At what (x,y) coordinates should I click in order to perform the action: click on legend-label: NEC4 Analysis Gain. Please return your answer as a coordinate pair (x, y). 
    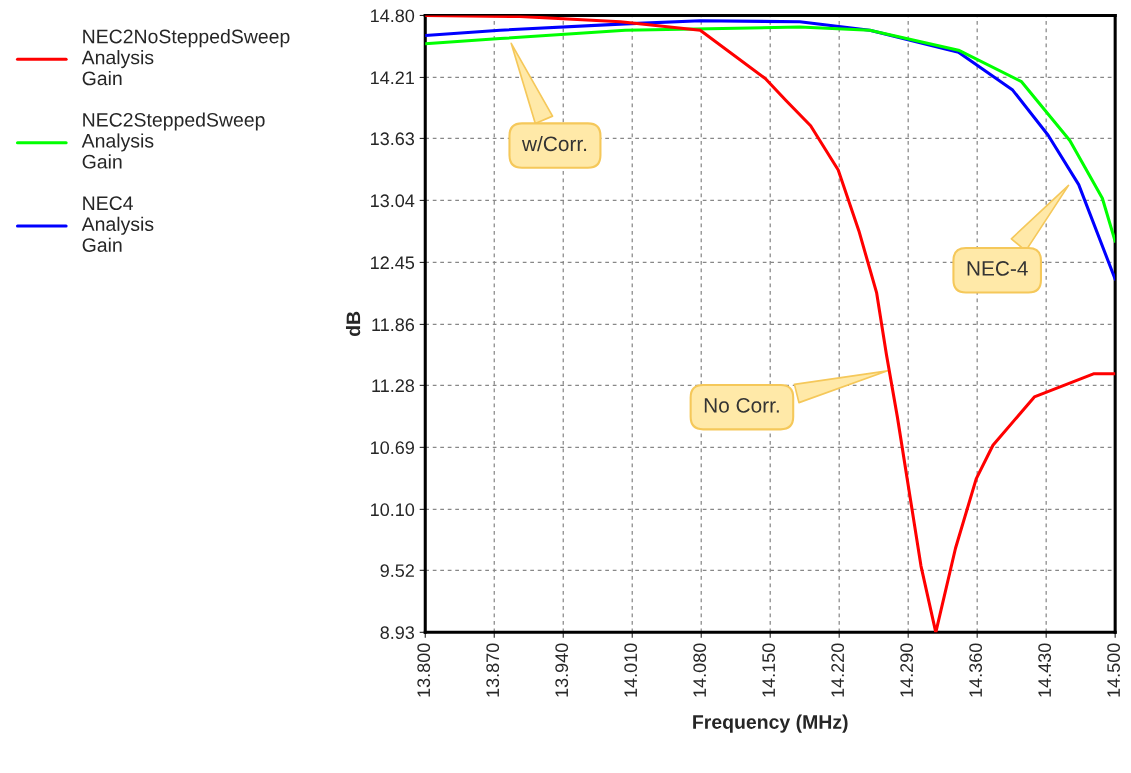
    Looking at the image, I should click on (117, 224).